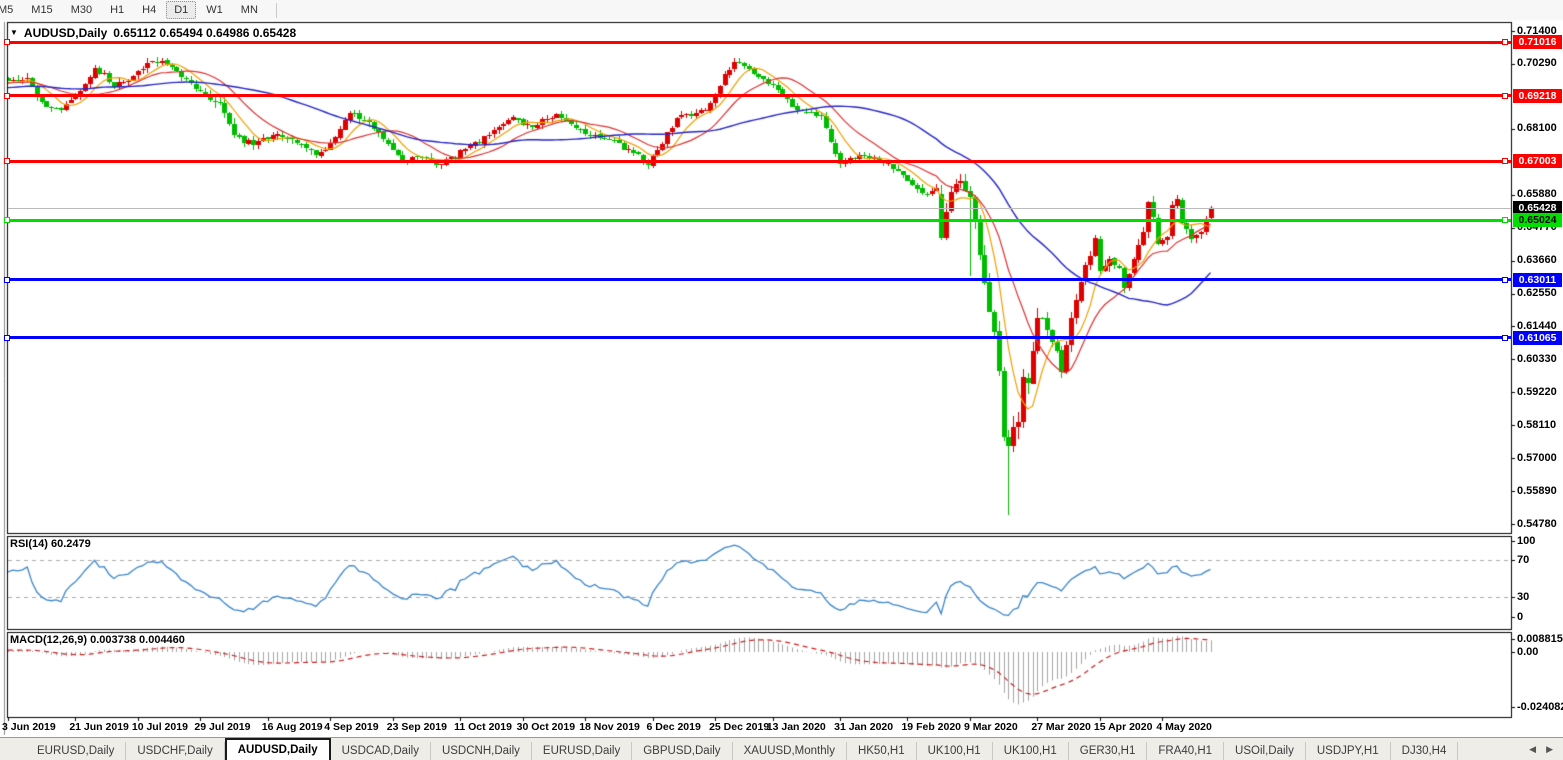 This screenshot has height=760, width=1563. I want to click on chart-tab-ger30-h1: GER30,H1, so click(1108, 751).